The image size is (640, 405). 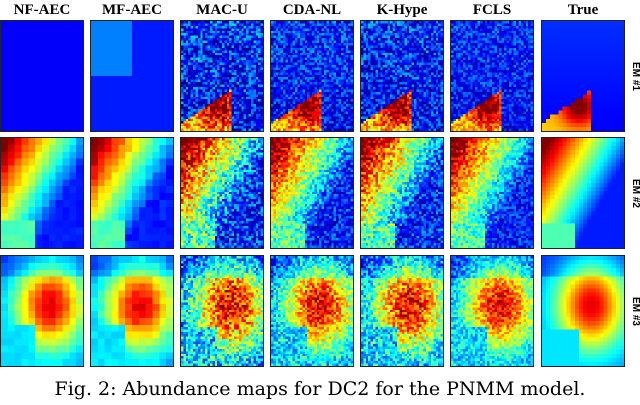 What do you see at coordinates (222, 10) in the screenshot?
I see `column-label-mac-u: MAC-U` at bounding box center [222, 10].